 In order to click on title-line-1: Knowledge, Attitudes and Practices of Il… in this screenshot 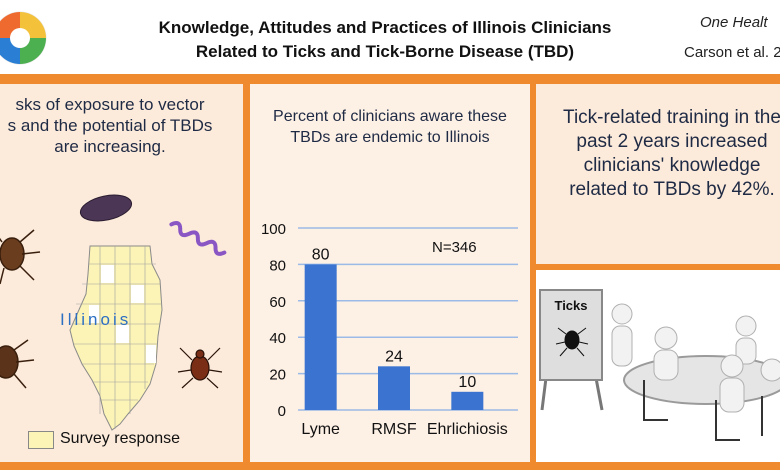, I will do `click(385, 27)`.